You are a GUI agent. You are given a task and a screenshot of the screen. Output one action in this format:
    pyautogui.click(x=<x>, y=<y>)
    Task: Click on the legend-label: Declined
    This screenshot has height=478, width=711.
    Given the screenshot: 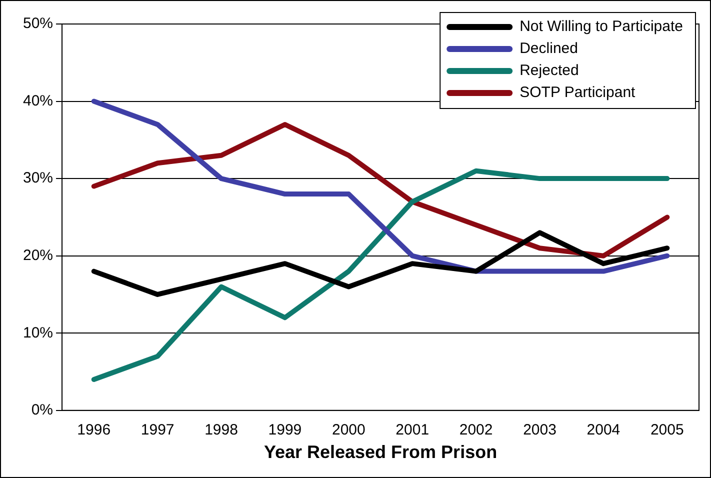 What is the action you would take?
    pyautogui.click(x=549, y=49)
    